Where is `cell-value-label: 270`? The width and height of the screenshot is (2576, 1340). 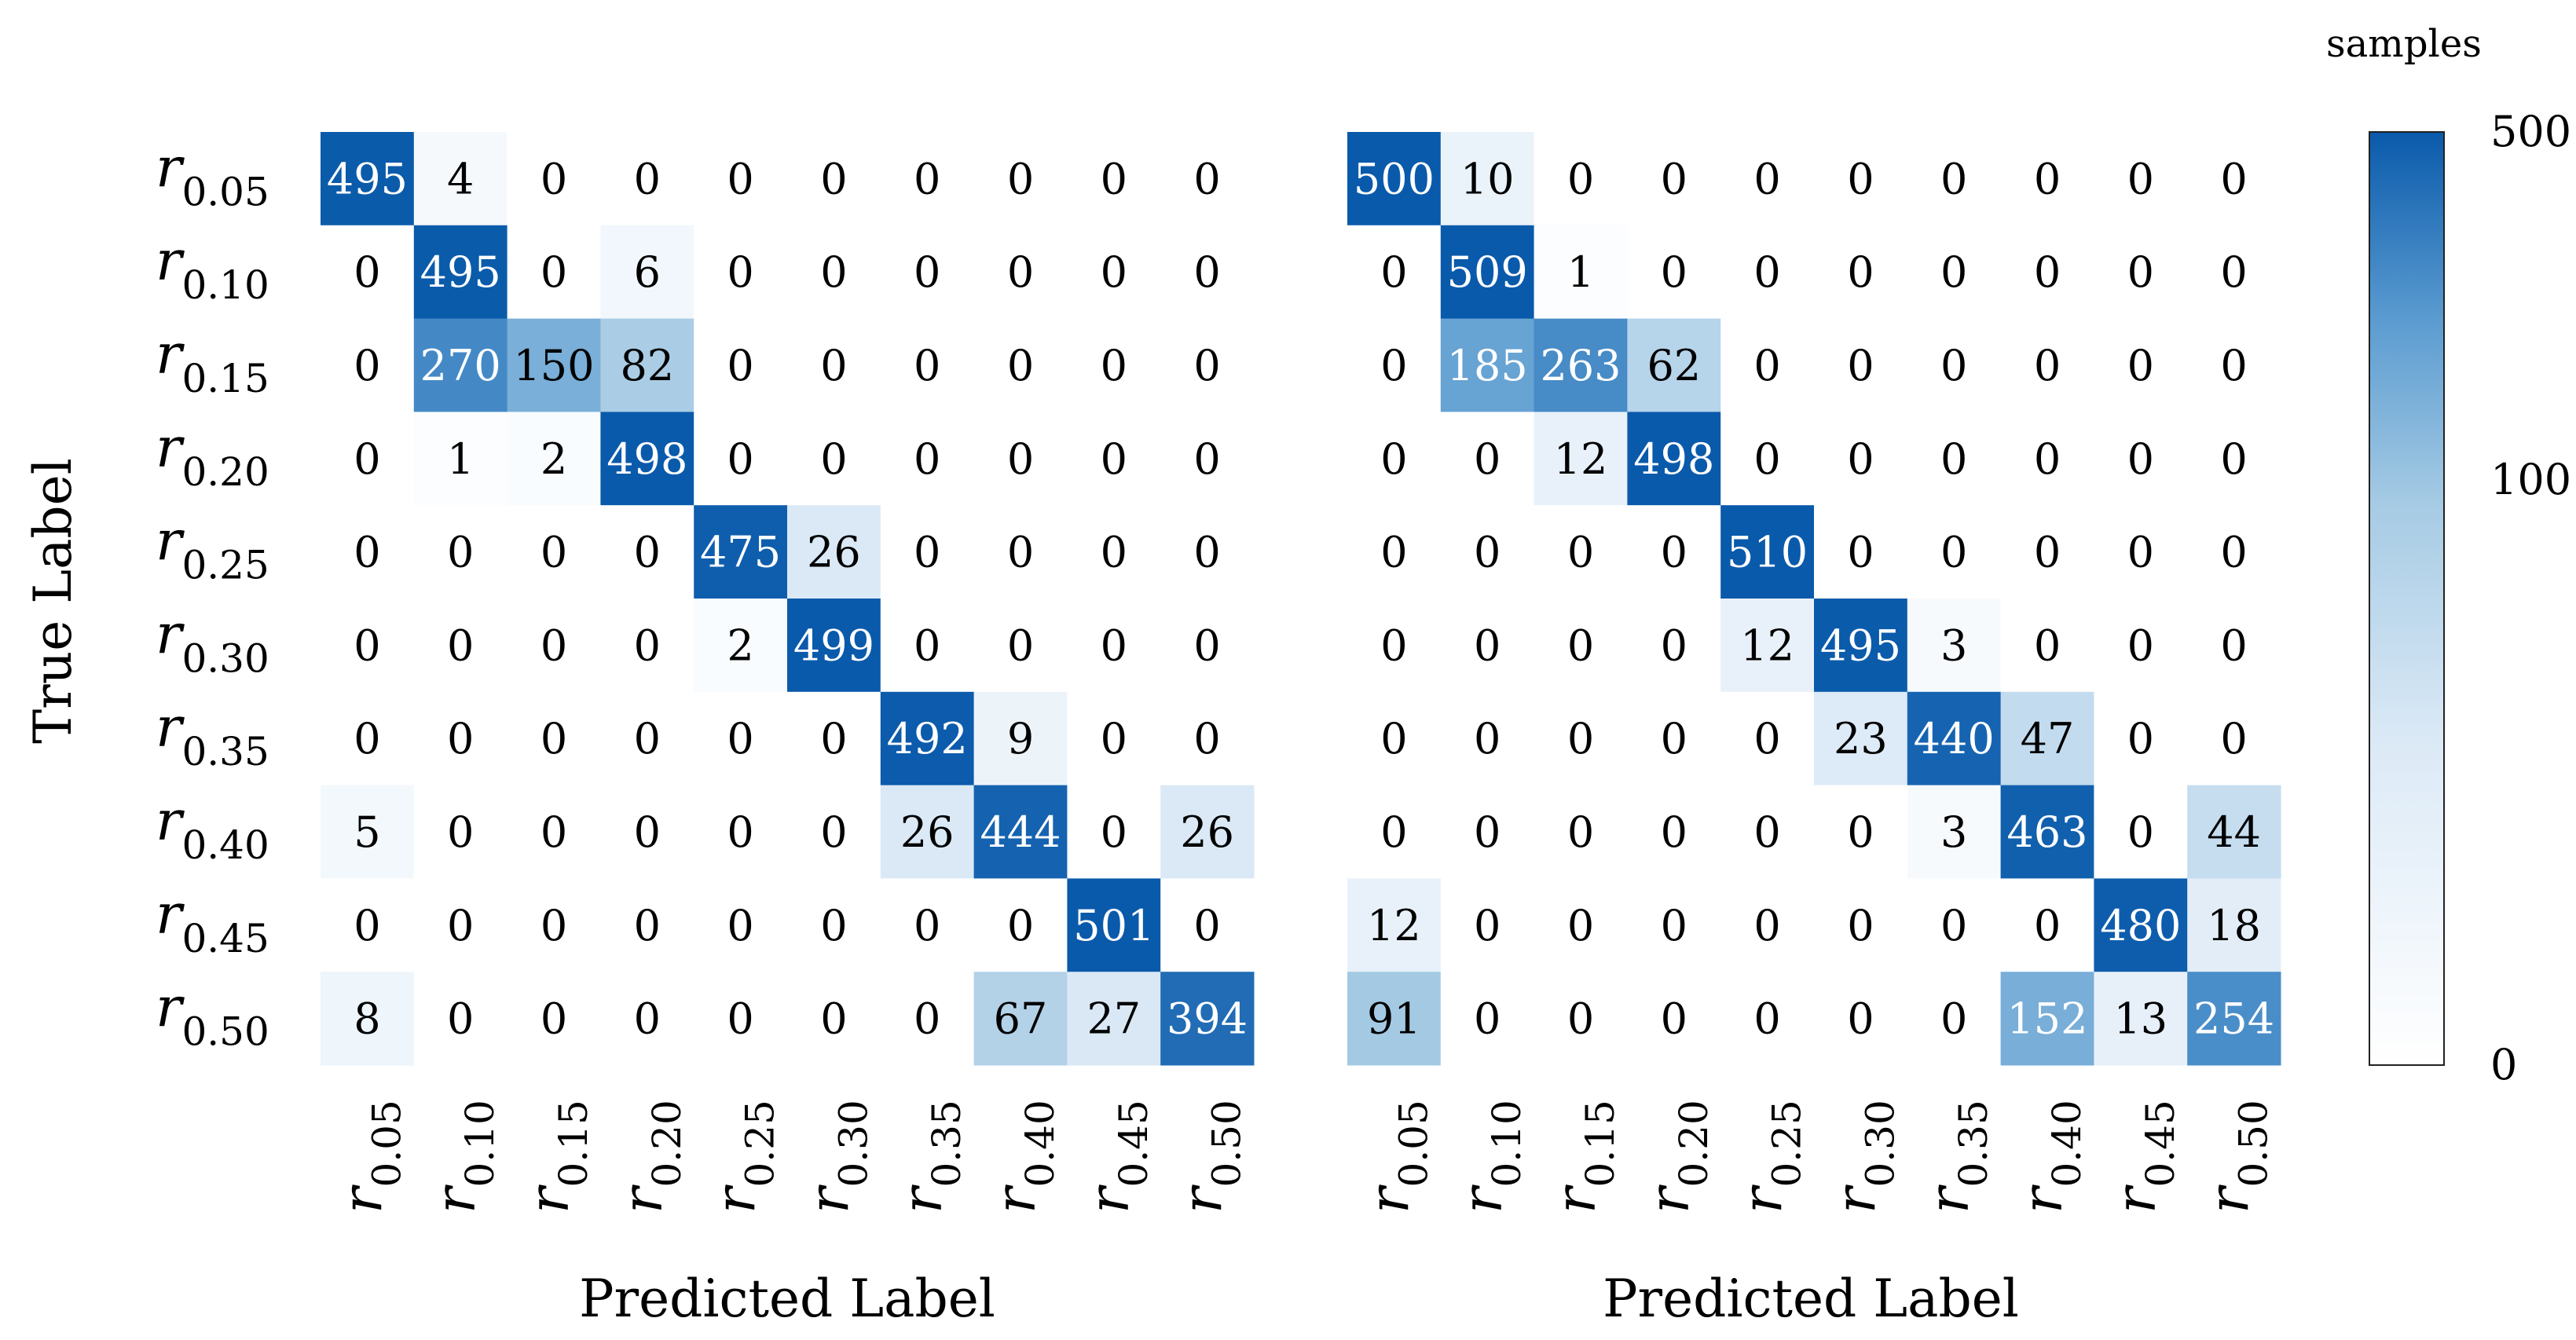 cell-value-label: 270 is located at coordinates (460, 366).